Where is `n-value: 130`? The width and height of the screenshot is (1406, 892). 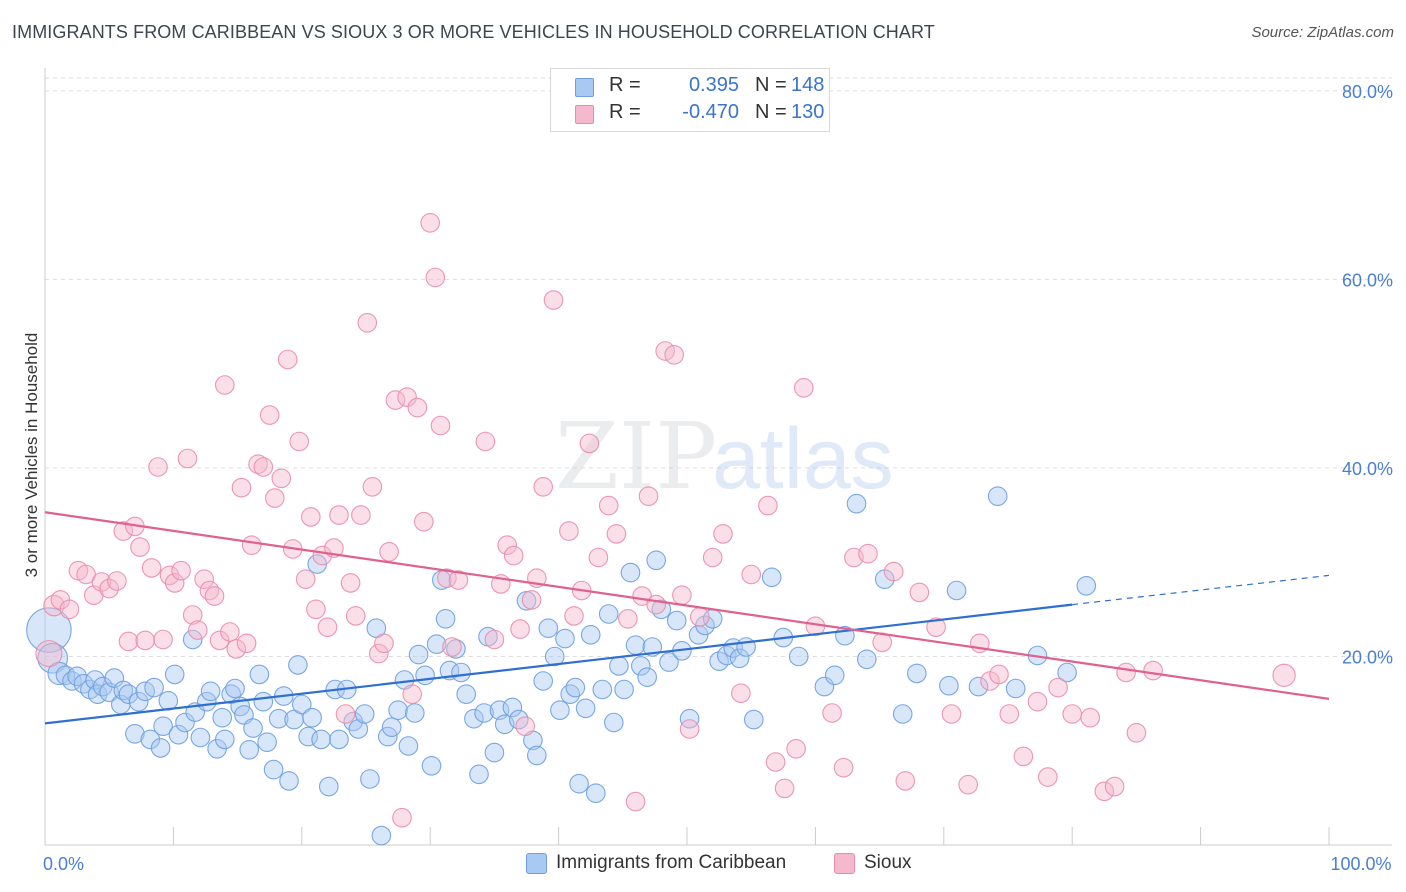
n-value: 130 is located at coordinates (808, 112).